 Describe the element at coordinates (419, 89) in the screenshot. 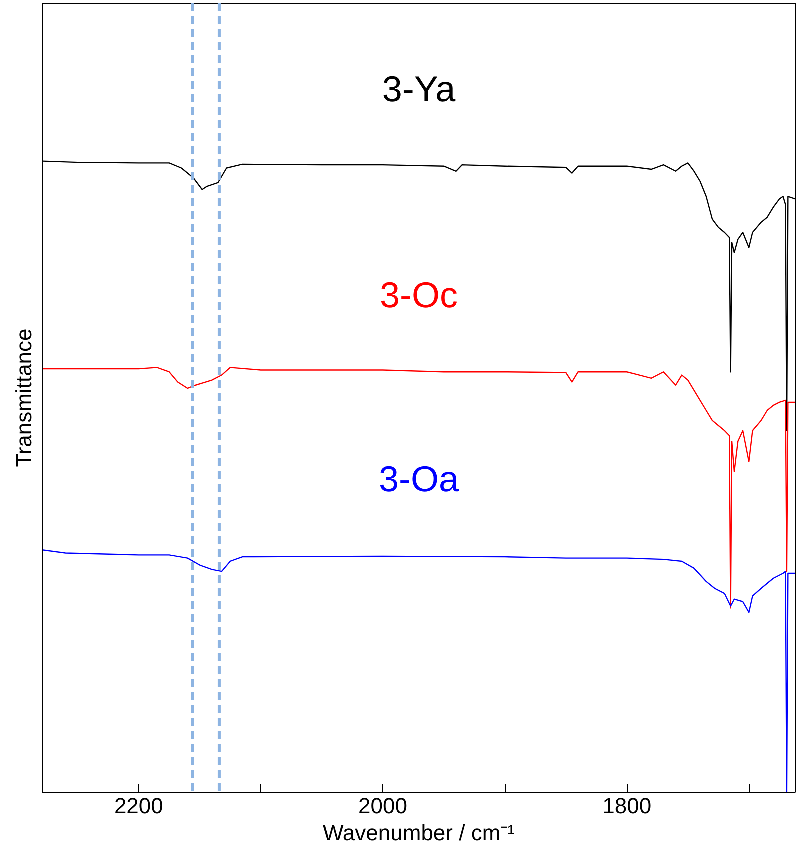

I see `series-label: 3-Ya` at that location.